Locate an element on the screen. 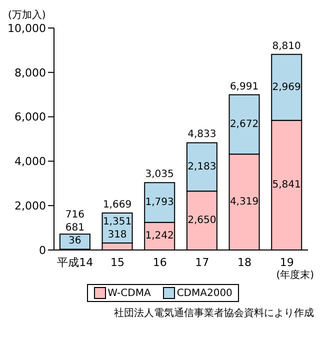 The image size is (328, 342). data-label: 36 is located at coordinates (75, 241).